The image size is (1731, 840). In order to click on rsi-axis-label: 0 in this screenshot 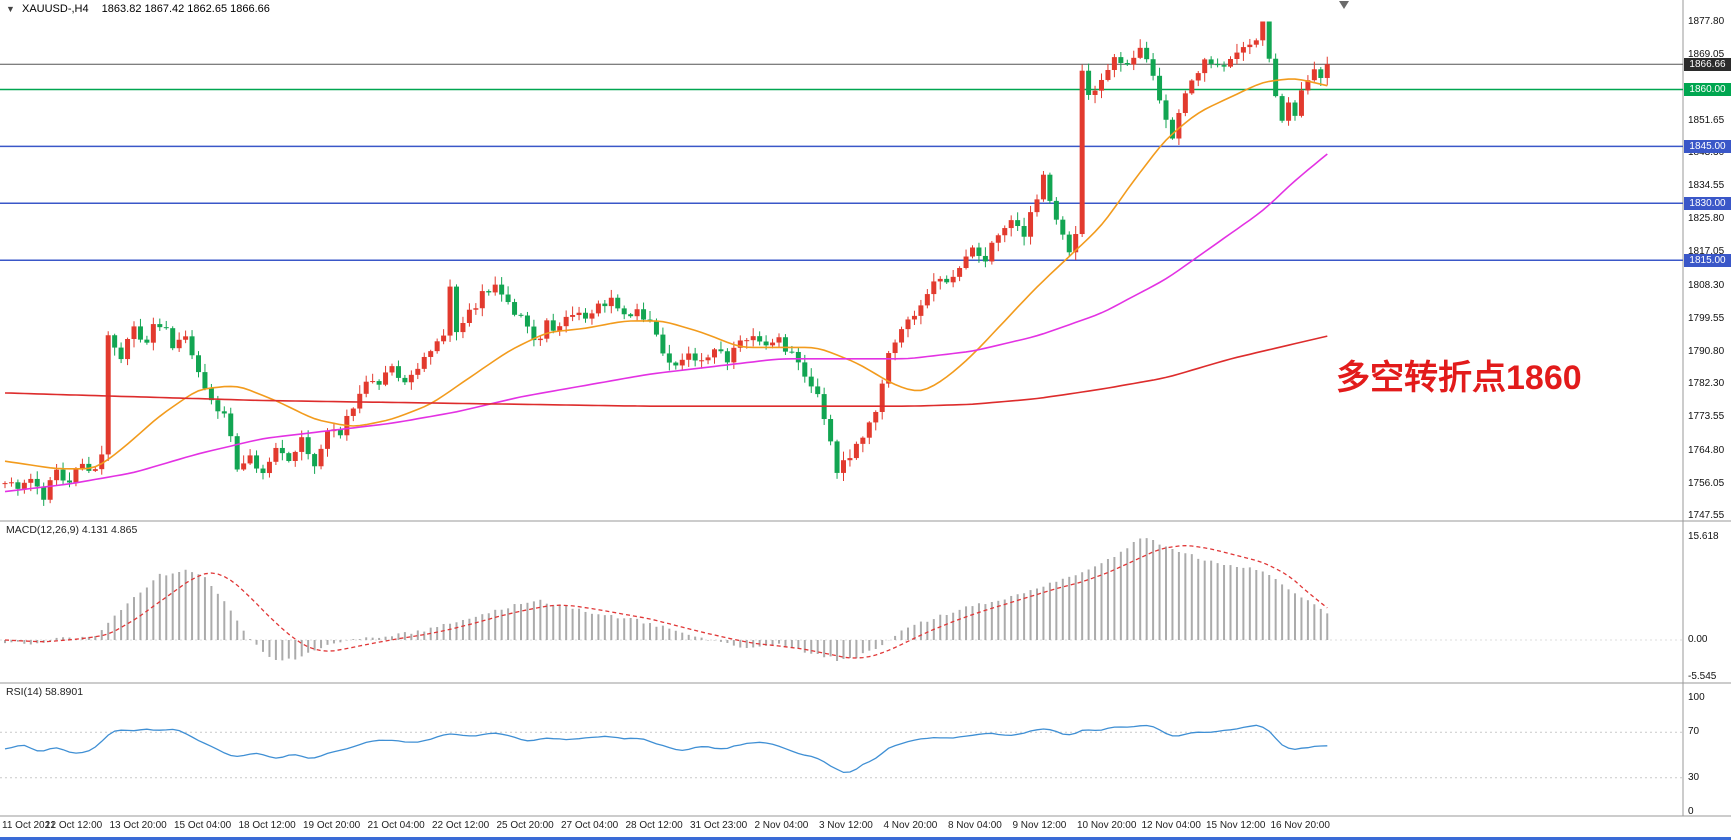, I will do `click(1691, 811)`.